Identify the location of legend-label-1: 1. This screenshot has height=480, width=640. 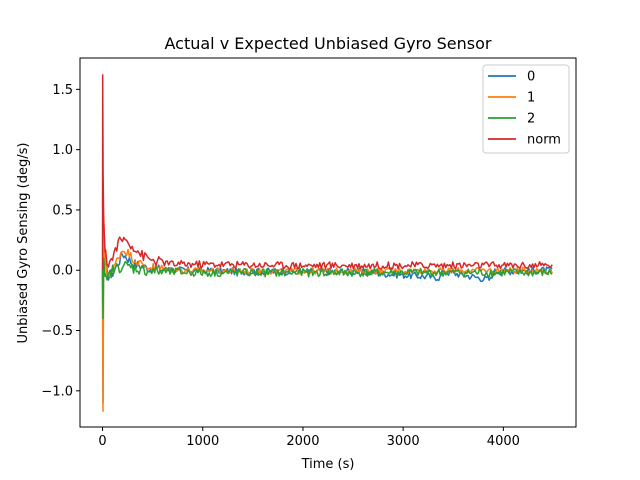
(531, 98).